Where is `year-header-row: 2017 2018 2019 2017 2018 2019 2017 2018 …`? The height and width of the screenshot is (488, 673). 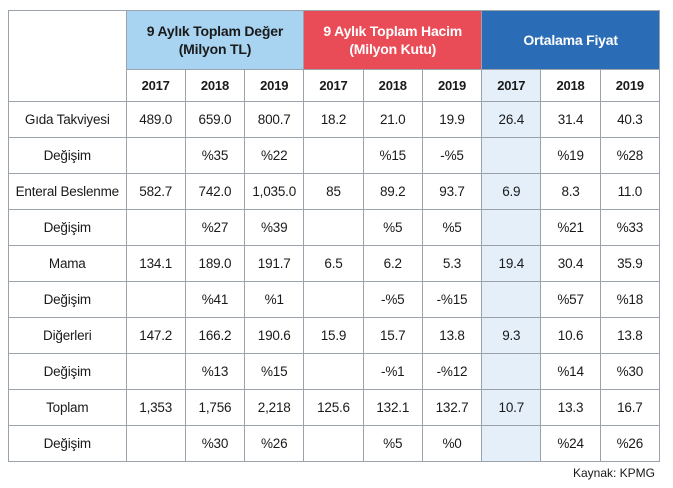
year-header-row: 2017 2018 2019 2017 2018 2019 2017 2018 … is located at coordinates (335, 85).